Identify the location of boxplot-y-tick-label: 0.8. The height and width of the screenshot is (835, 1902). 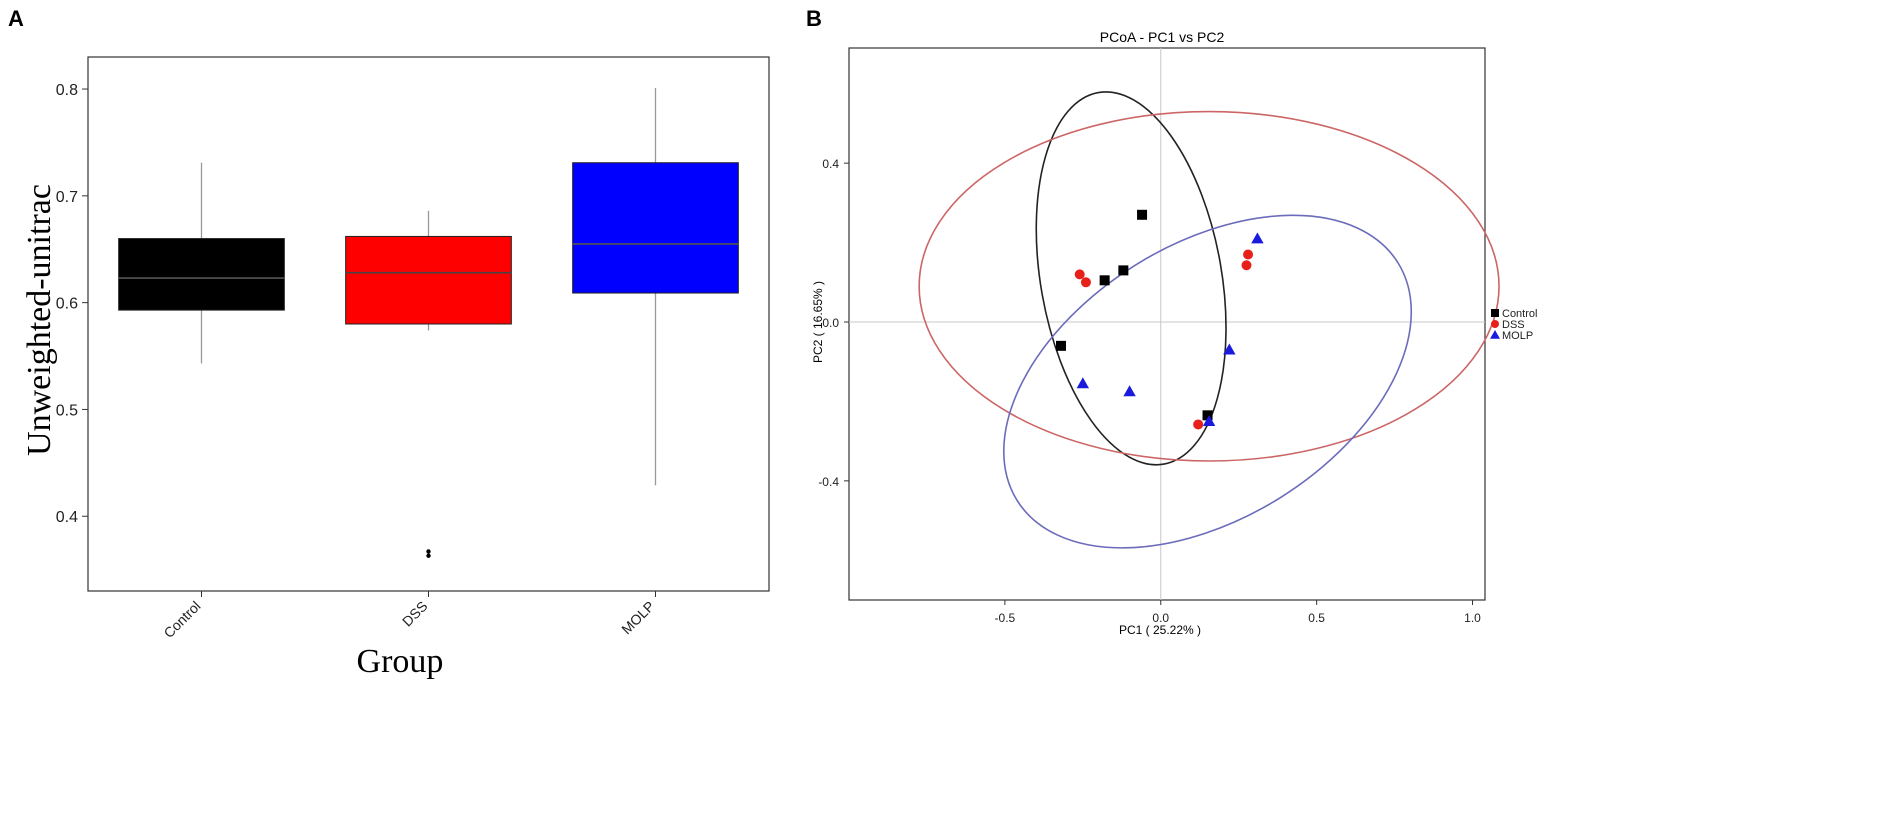
(67, 90).